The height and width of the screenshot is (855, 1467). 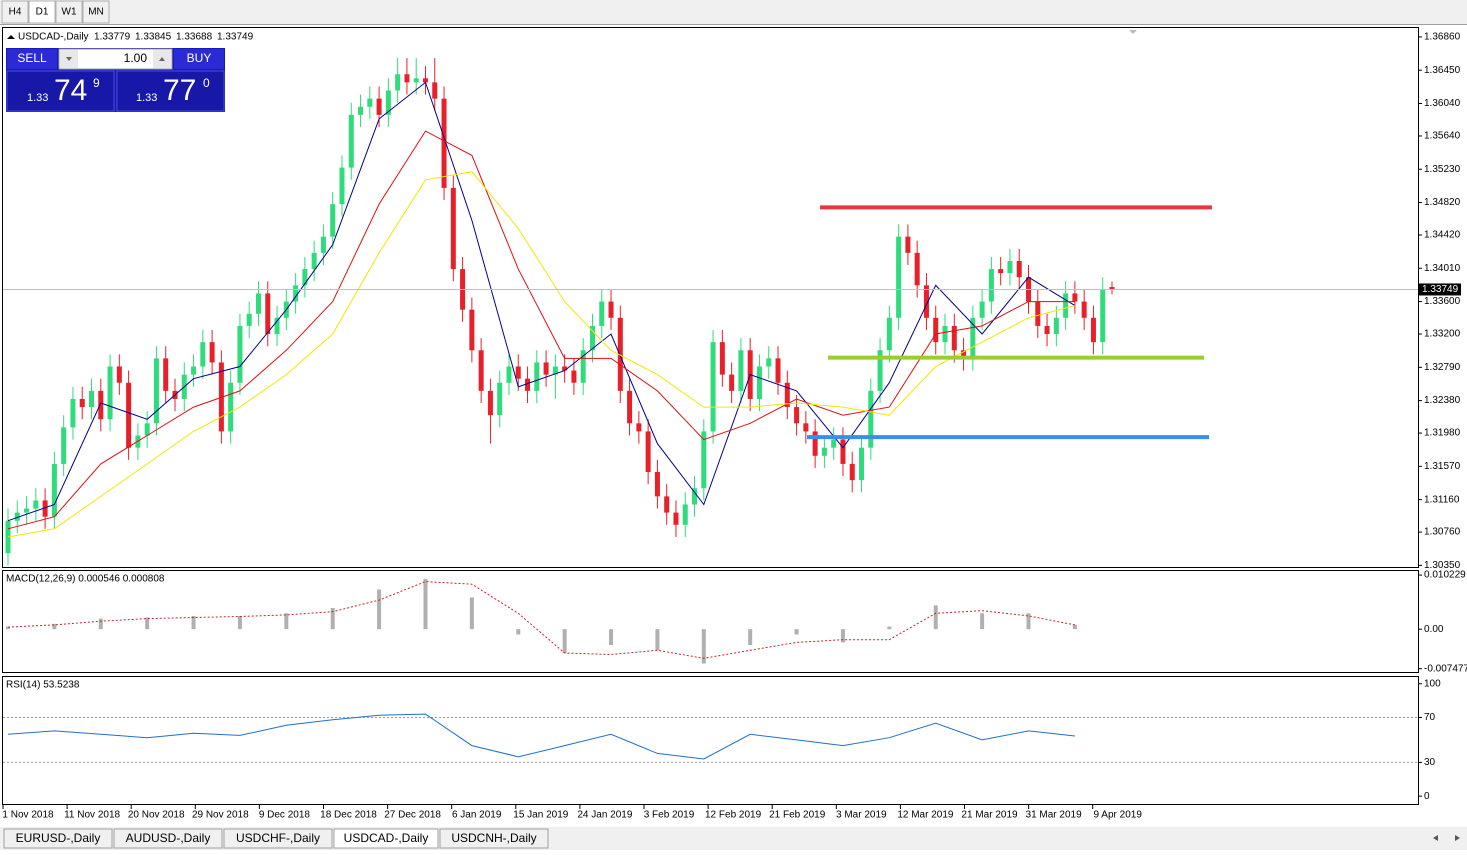 I want to click on y-tick-label: 1.30760, so click(x=1442, y=532).